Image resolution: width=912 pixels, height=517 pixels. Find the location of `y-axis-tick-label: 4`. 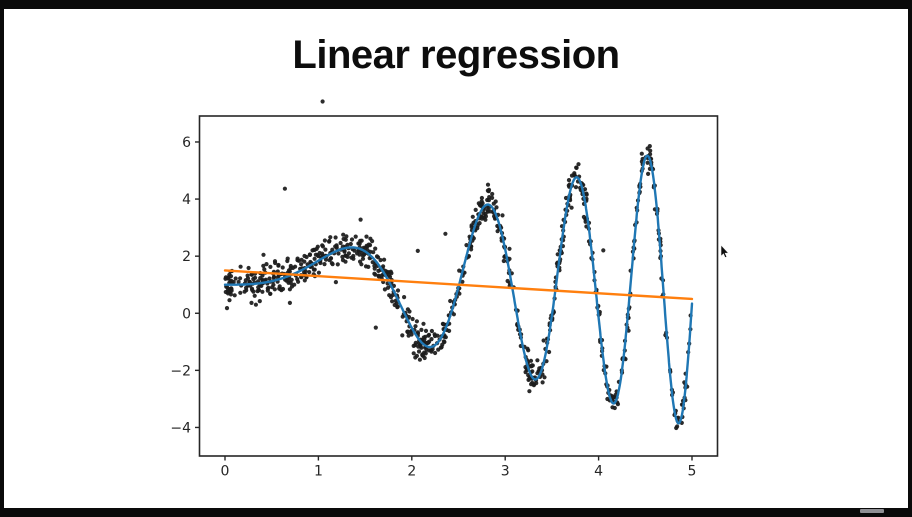

y-axis-tick-label: 4 is located at coordinates (186, 200).